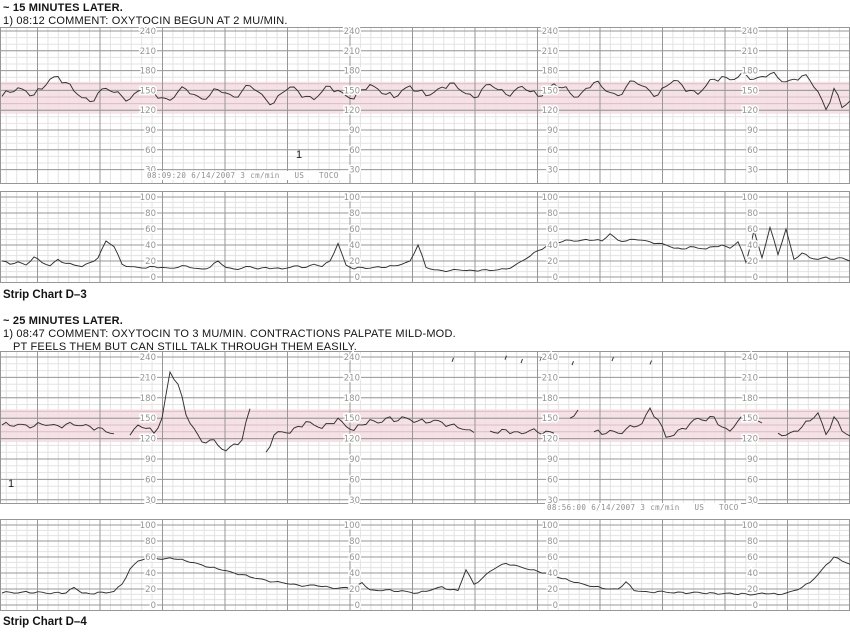 The height and width of the screenshot is (632, 850). I want to click on strip1-comment-marker: 1, so click(299, 155).